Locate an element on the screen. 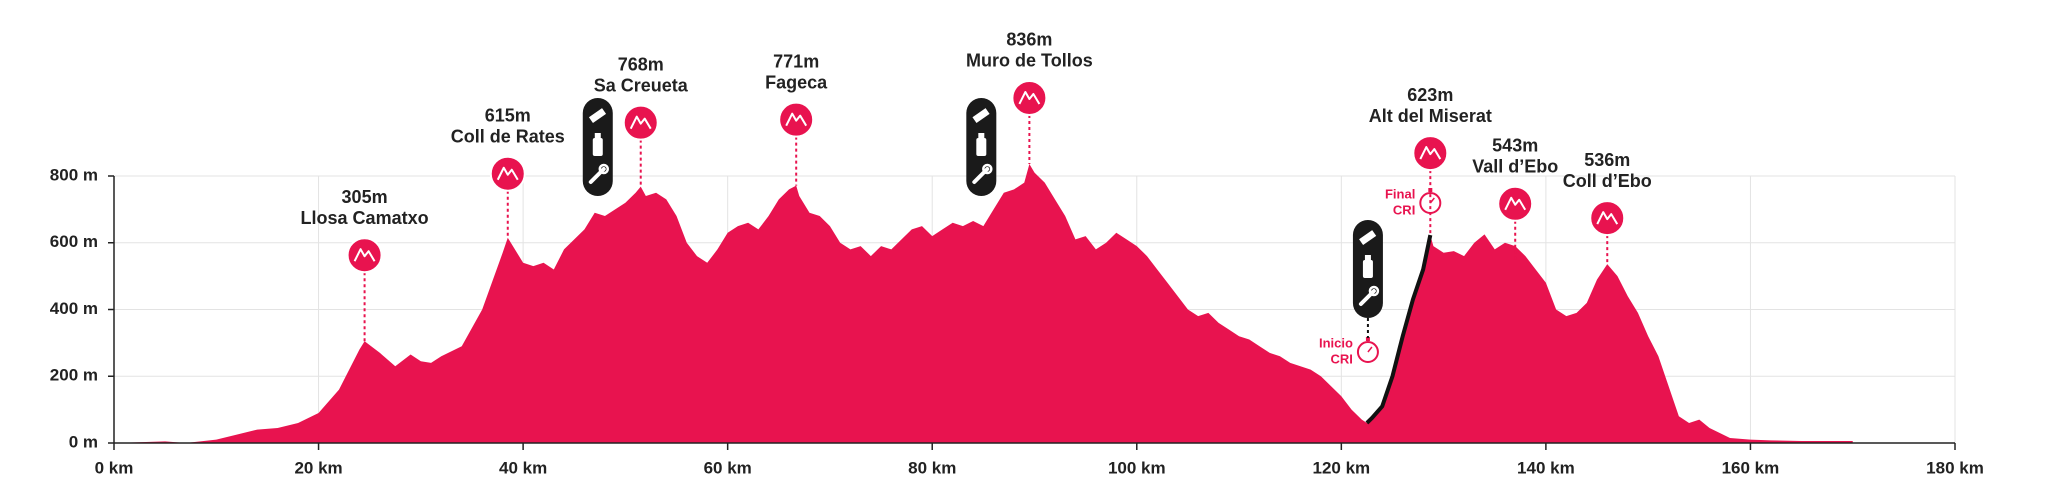 This screenshot has width=2048, height=504. y-tick-label: 400 m is located at coordinates (74, 308).